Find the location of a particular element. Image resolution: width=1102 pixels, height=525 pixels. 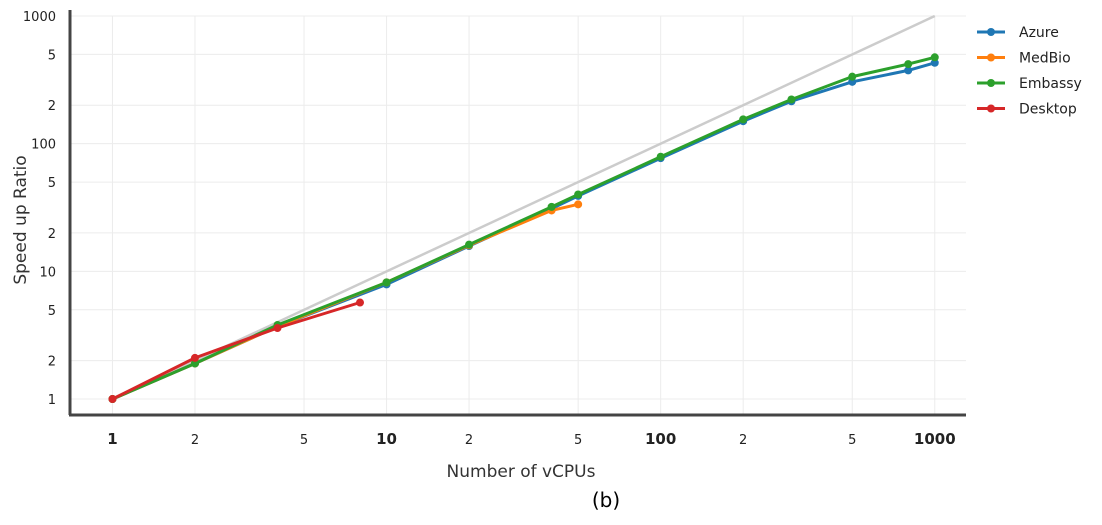

data-point-medbio is located at coordinates (578, 204).